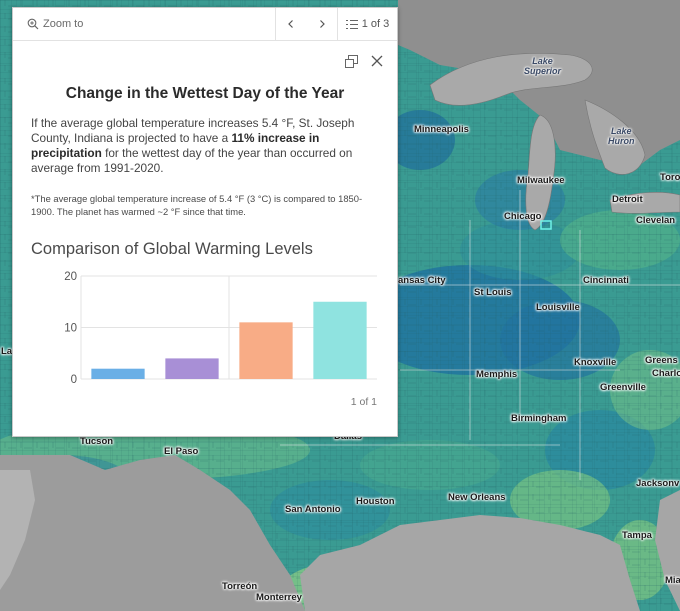  I want to click on popup-actions, so click(364, 61).